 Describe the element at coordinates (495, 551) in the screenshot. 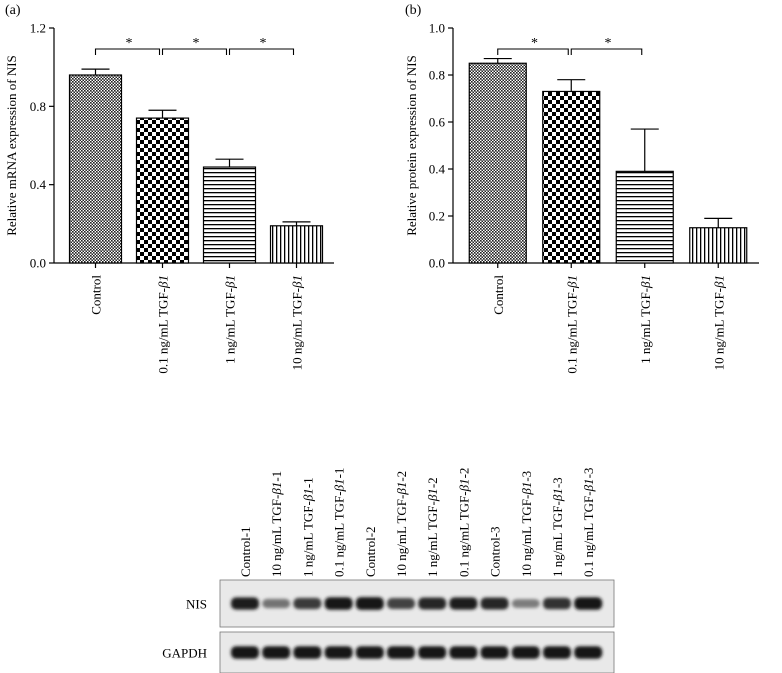

I see `lane-label: Control-3` at that location.